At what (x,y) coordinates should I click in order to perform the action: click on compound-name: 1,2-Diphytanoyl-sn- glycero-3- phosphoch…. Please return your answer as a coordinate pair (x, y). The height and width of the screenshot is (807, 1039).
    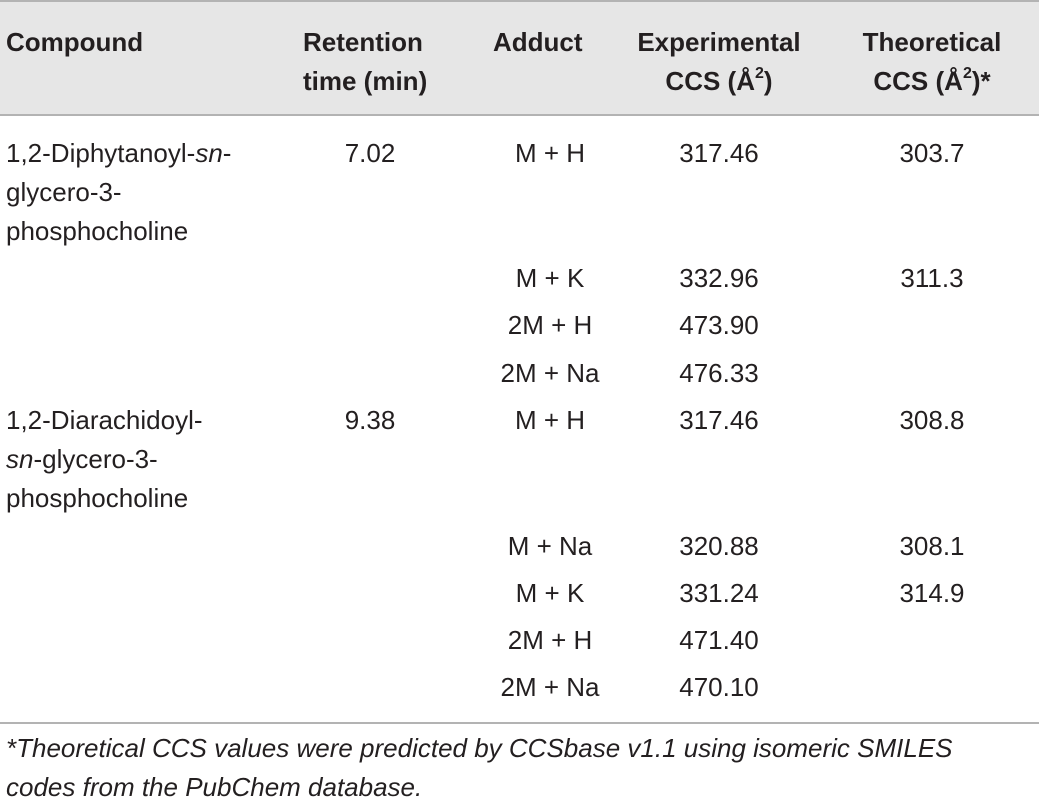
    Looking at the image, I should click on (141, 192).